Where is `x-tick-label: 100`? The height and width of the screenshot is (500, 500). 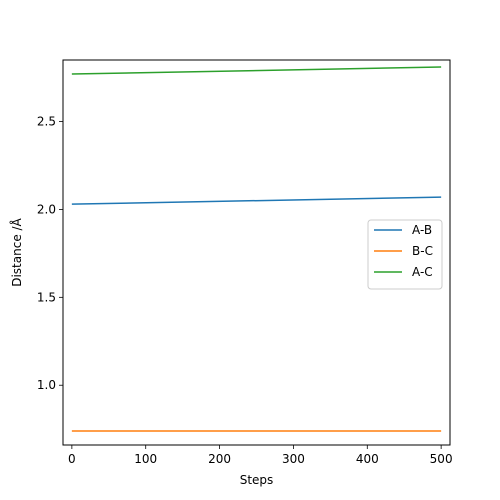 x-tick-label: 100 is located at coordinates (145, 459).